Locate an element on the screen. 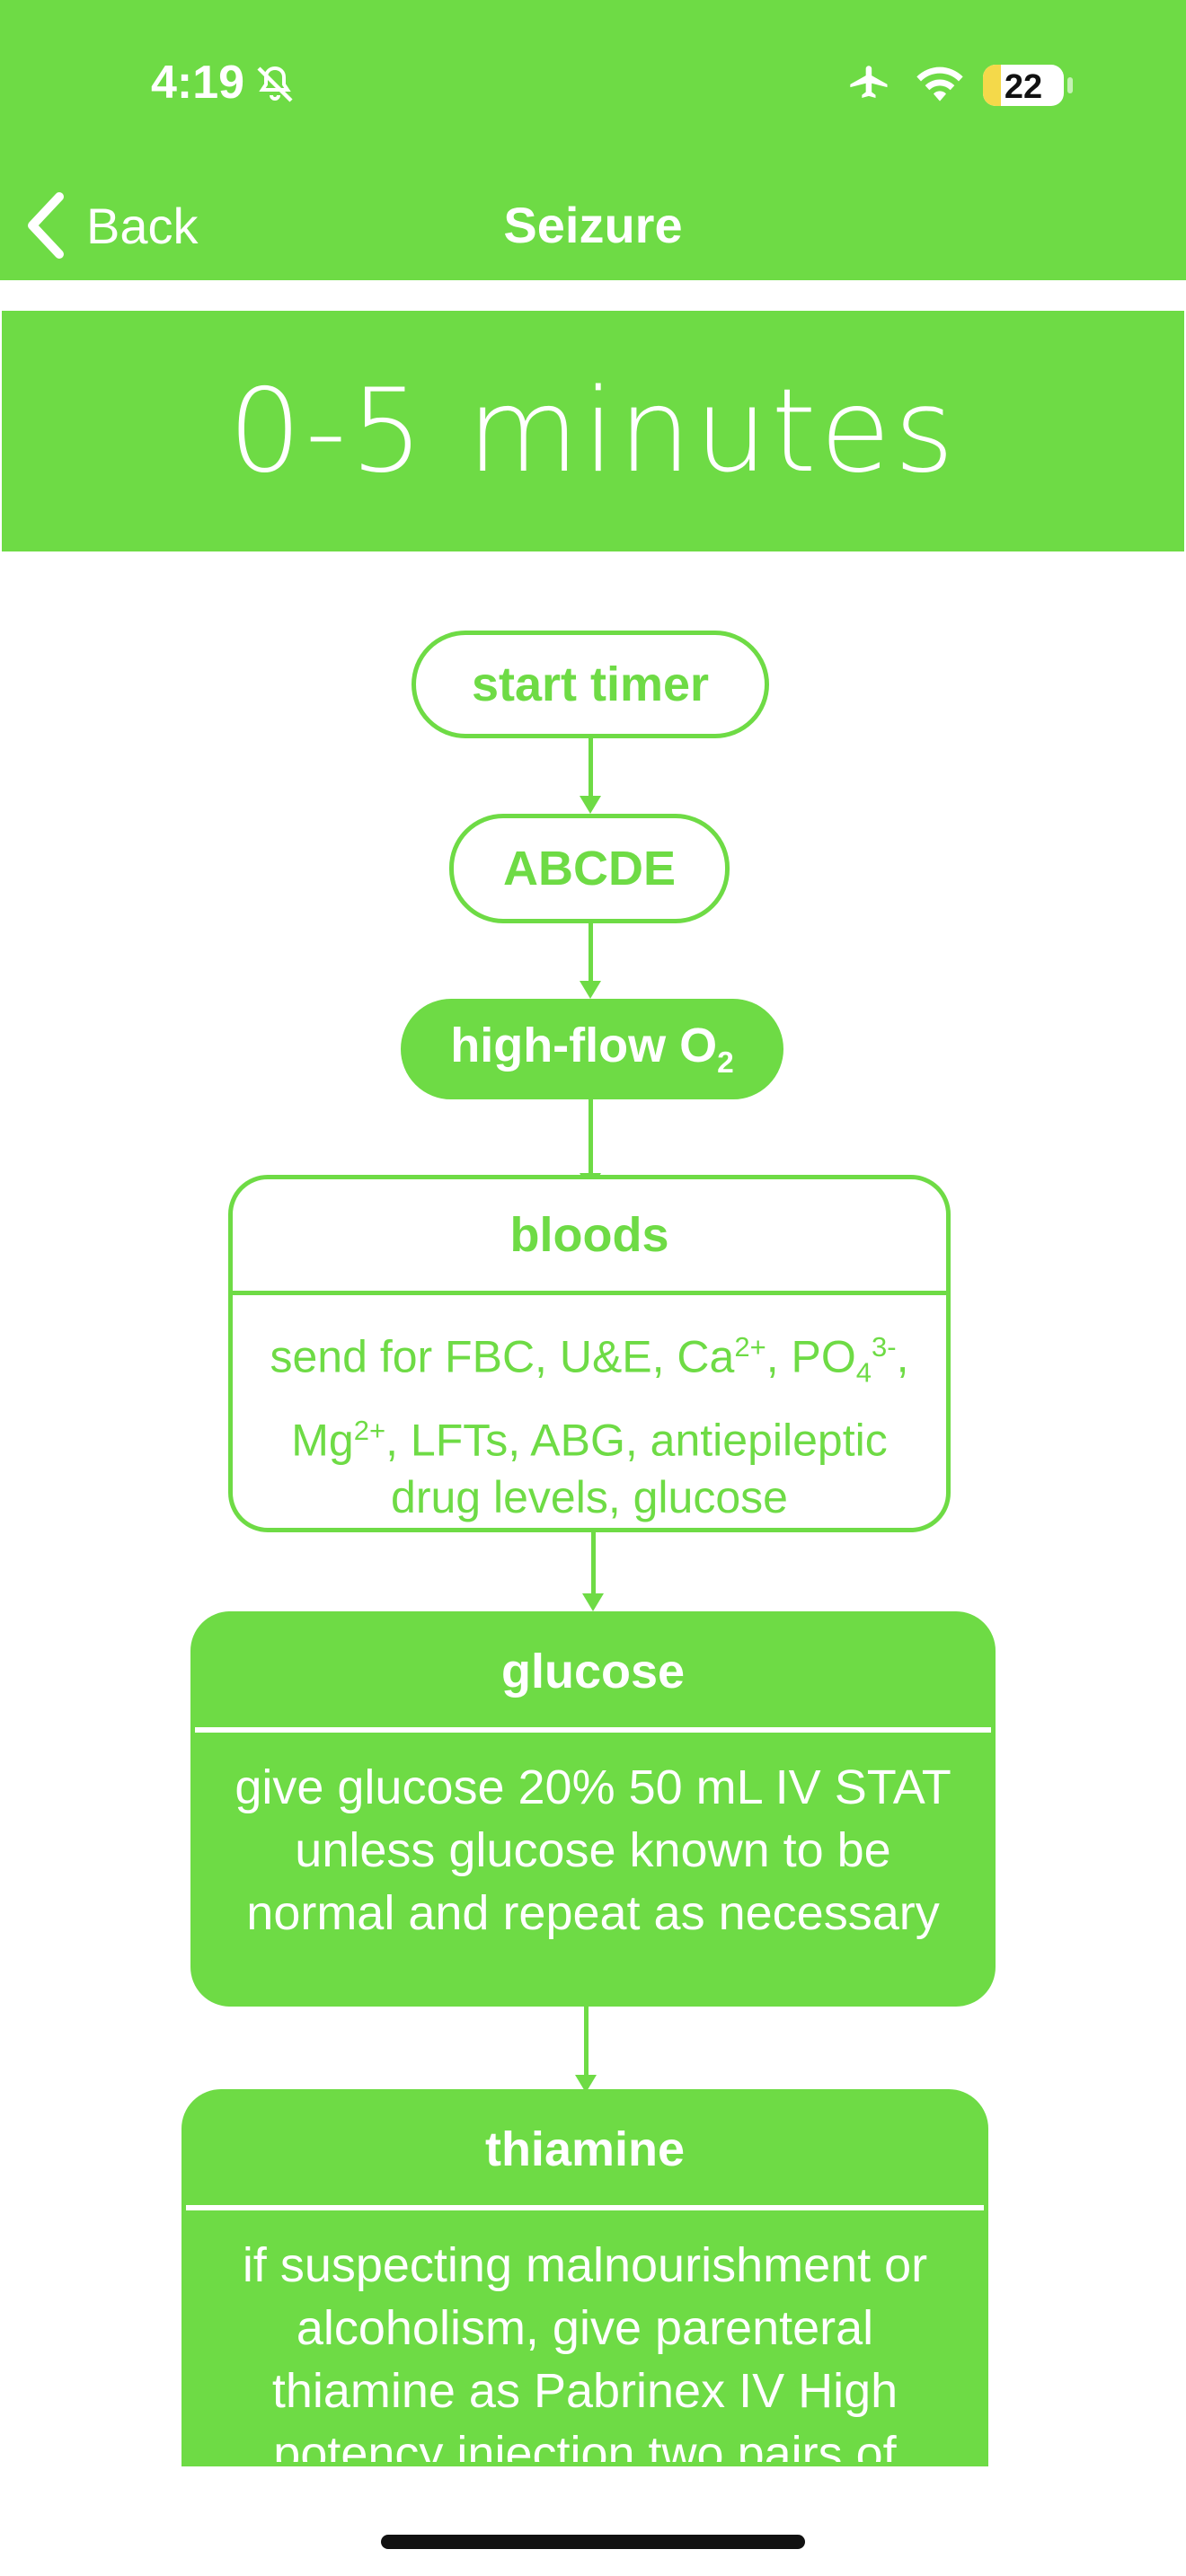  nav-bar: Back Seizure is located at coordinates (593, 225).